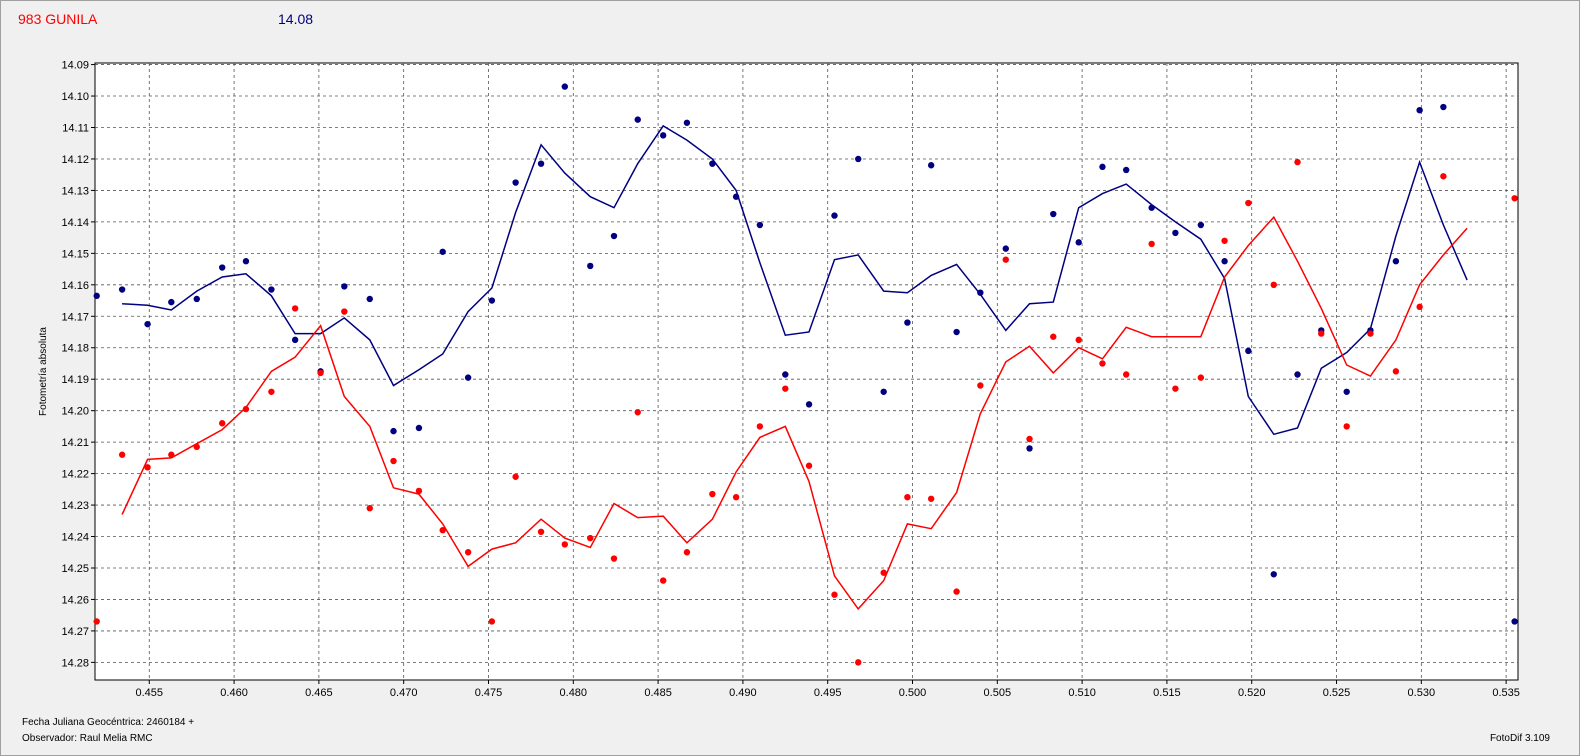 This screenshot has height=756, width=1580. What do you see at coordinates (75, 191) in the screenshot?
I see `y-tick-label: 14.13` at bounding box center [75, 191].